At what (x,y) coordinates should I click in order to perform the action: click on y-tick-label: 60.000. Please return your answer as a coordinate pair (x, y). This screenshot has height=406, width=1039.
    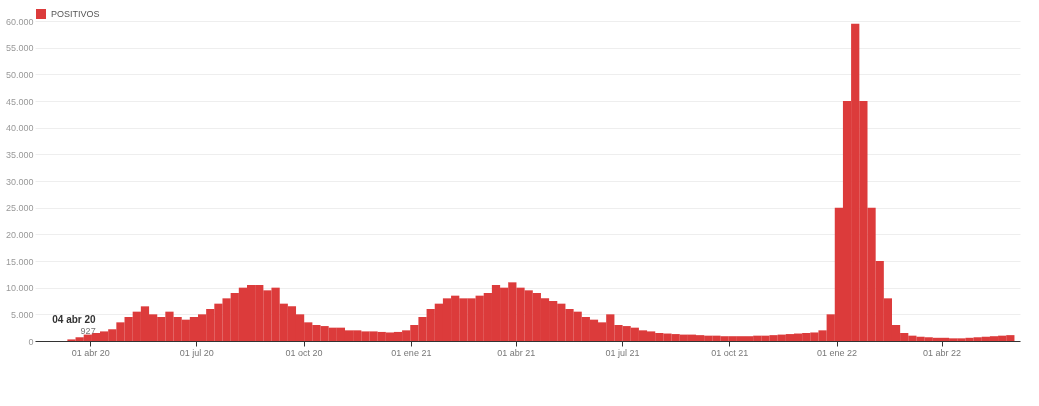
    Looking at the image, I should click on (19, 21).